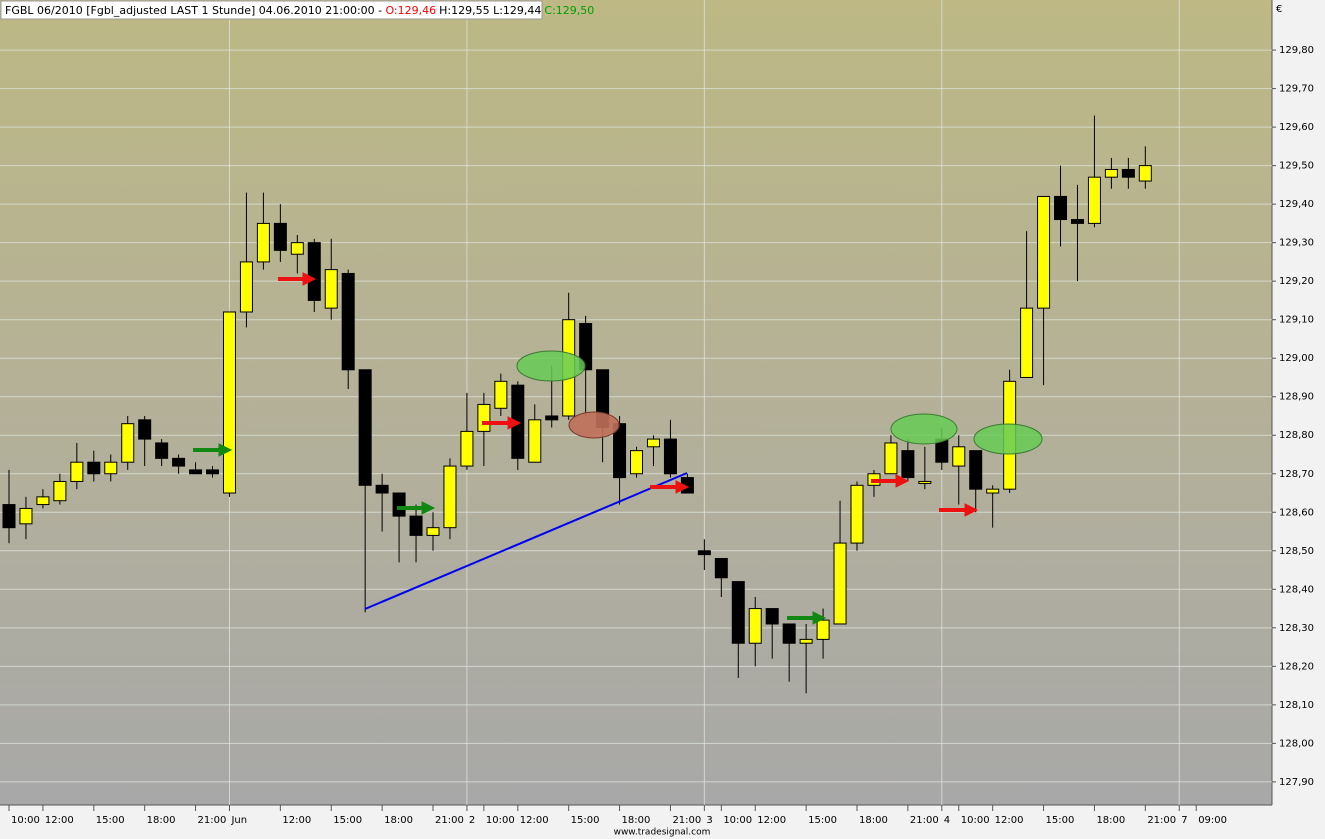  Describe the element at coordinates (410, 10) in the screenshot. I see `title-segment: O:129,46` at that location.